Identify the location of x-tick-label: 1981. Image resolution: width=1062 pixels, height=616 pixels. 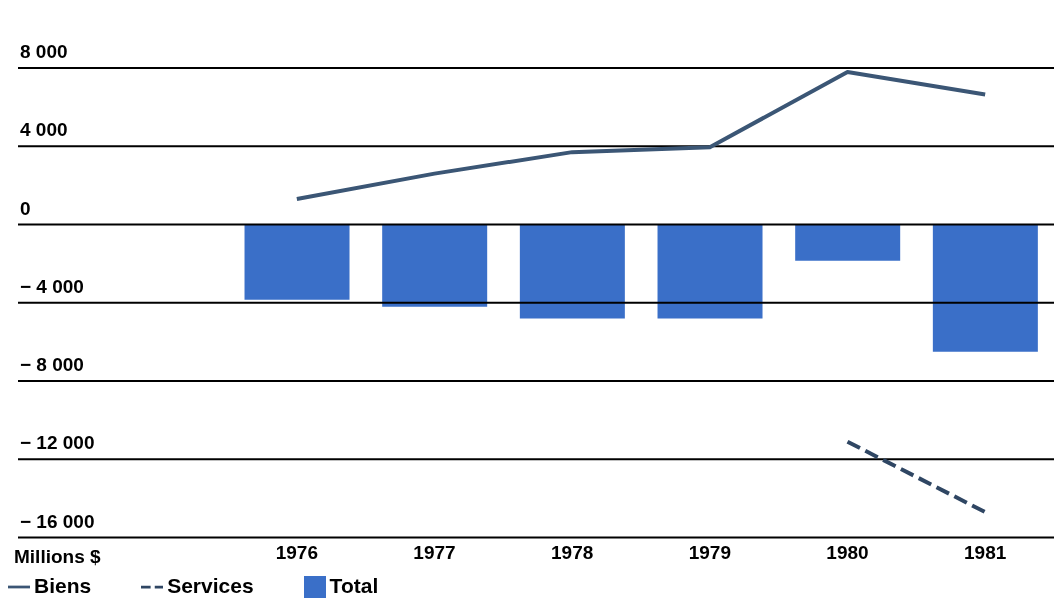
(985, 553).